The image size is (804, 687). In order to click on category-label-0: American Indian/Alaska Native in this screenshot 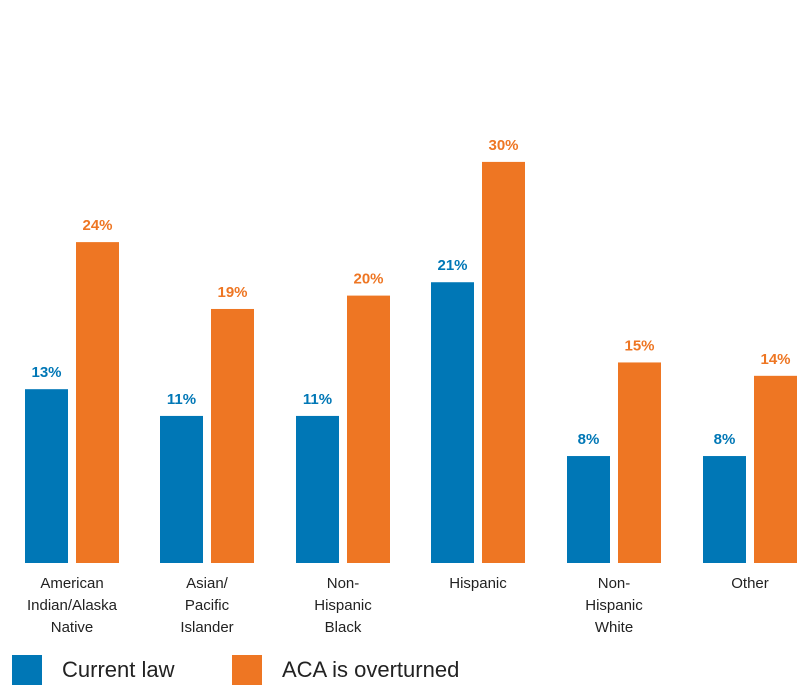, I will do `click(72, 606)`.